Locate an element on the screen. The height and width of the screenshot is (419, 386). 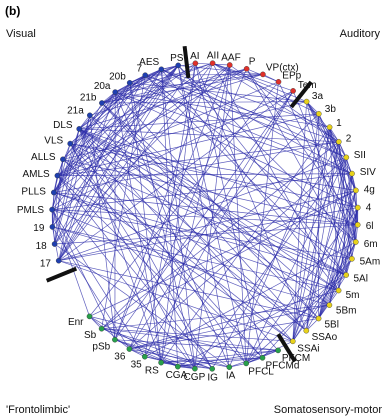
node-label: 4g is located at coordinates (369, 190).